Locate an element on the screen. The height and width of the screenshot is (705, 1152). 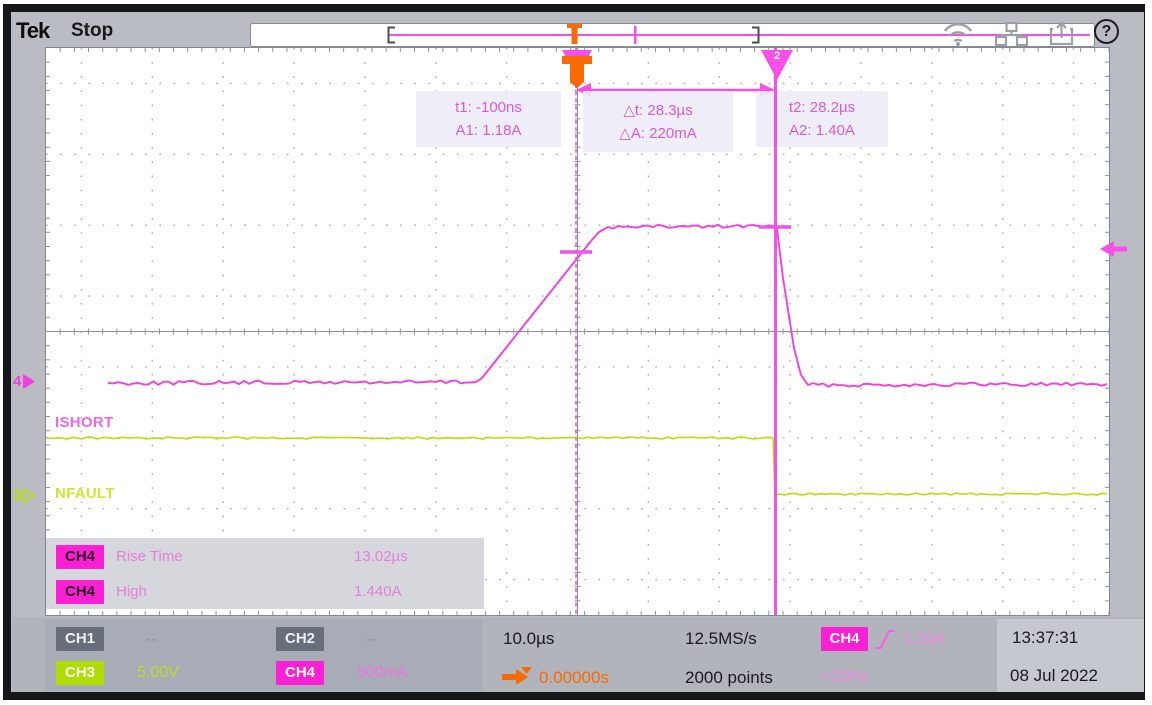
ch1-scale: -- is located at coordinates (151, 639).